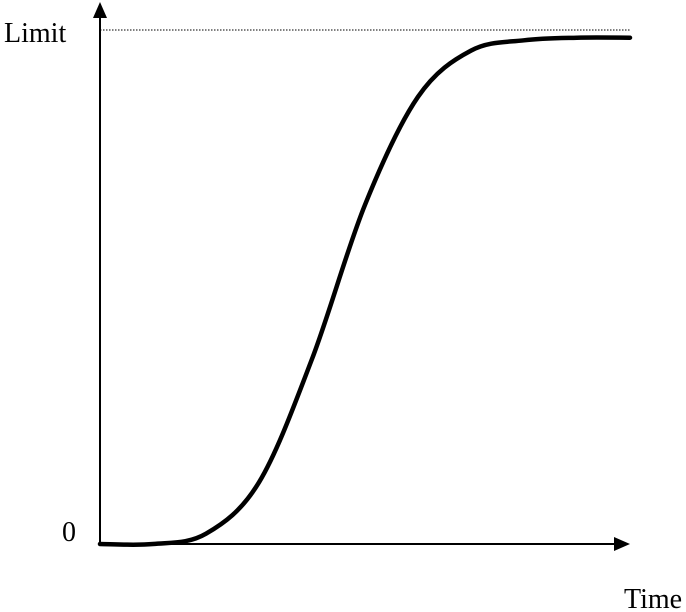 The height and width of the screenshot is (612, 686). What do you see at coordinates (622, 544) in the screenshot?
I see `x-axis-arrow` at bounding box center [622, 544].